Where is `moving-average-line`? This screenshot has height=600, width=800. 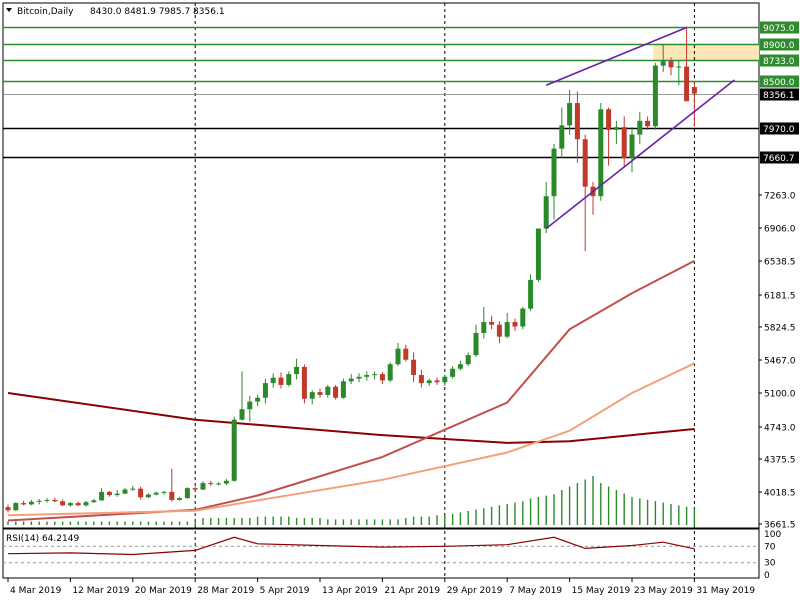
moving-average-line is located at coordinates (351, 418).